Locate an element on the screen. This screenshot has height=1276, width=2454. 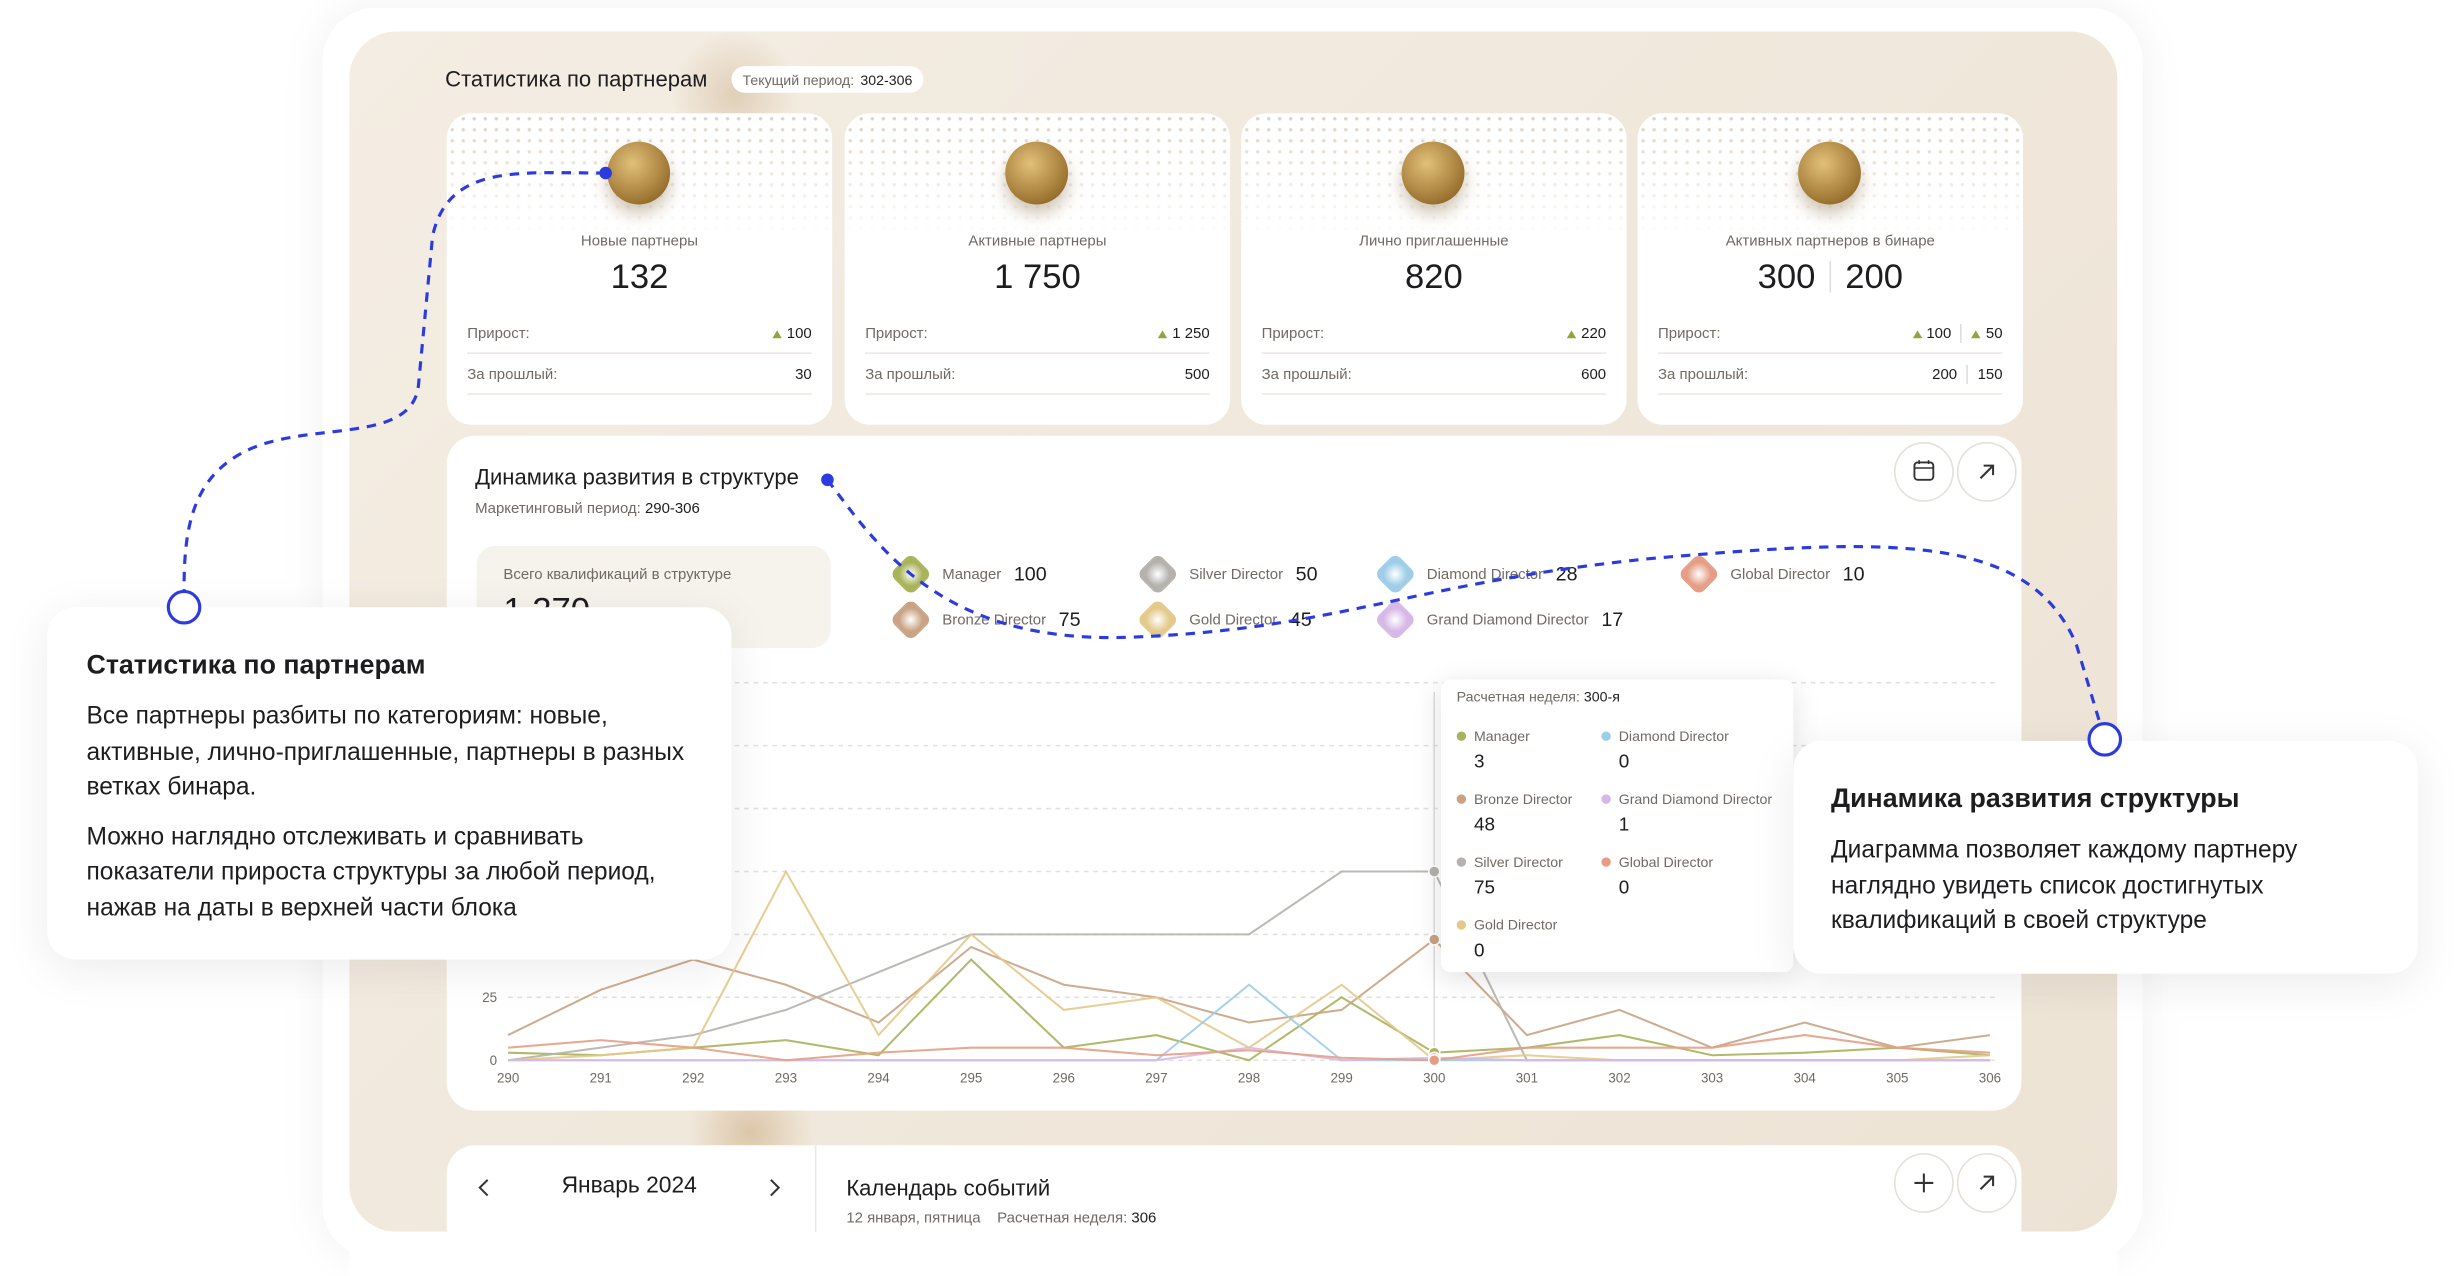
tooltip-name: Grand Diamond Director is located at coordinates (1695, 799).